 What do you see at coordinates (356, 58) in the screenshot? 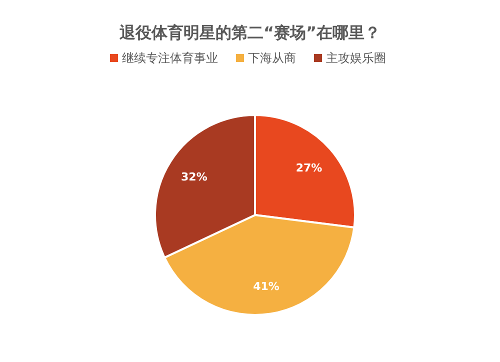
I see `legend-label: 主攻娱乐圈` at bounding box center [356, 58].